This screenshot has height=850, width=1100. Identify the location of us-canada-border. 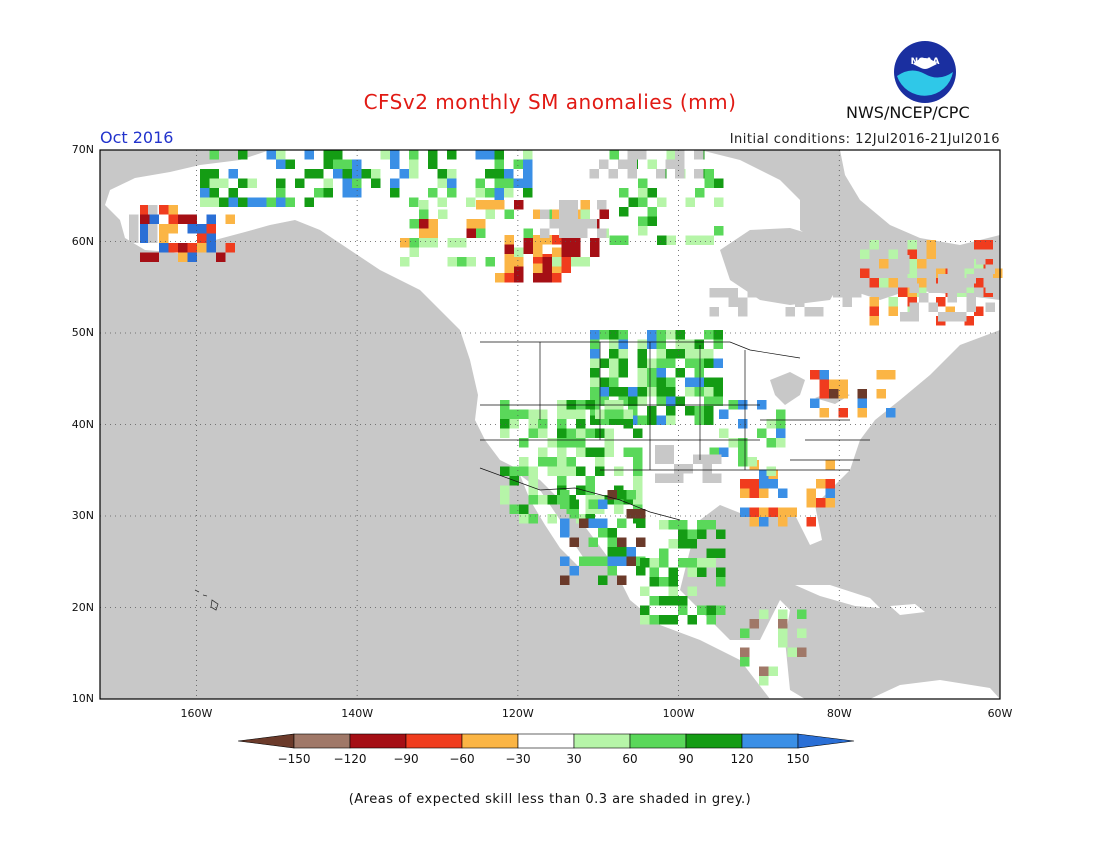
(640, 350).